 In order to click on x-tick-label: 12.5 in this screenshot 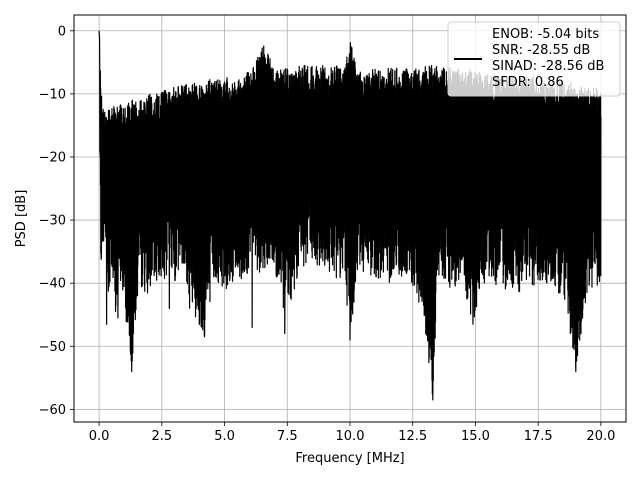, I will do `click(412, 436)`.